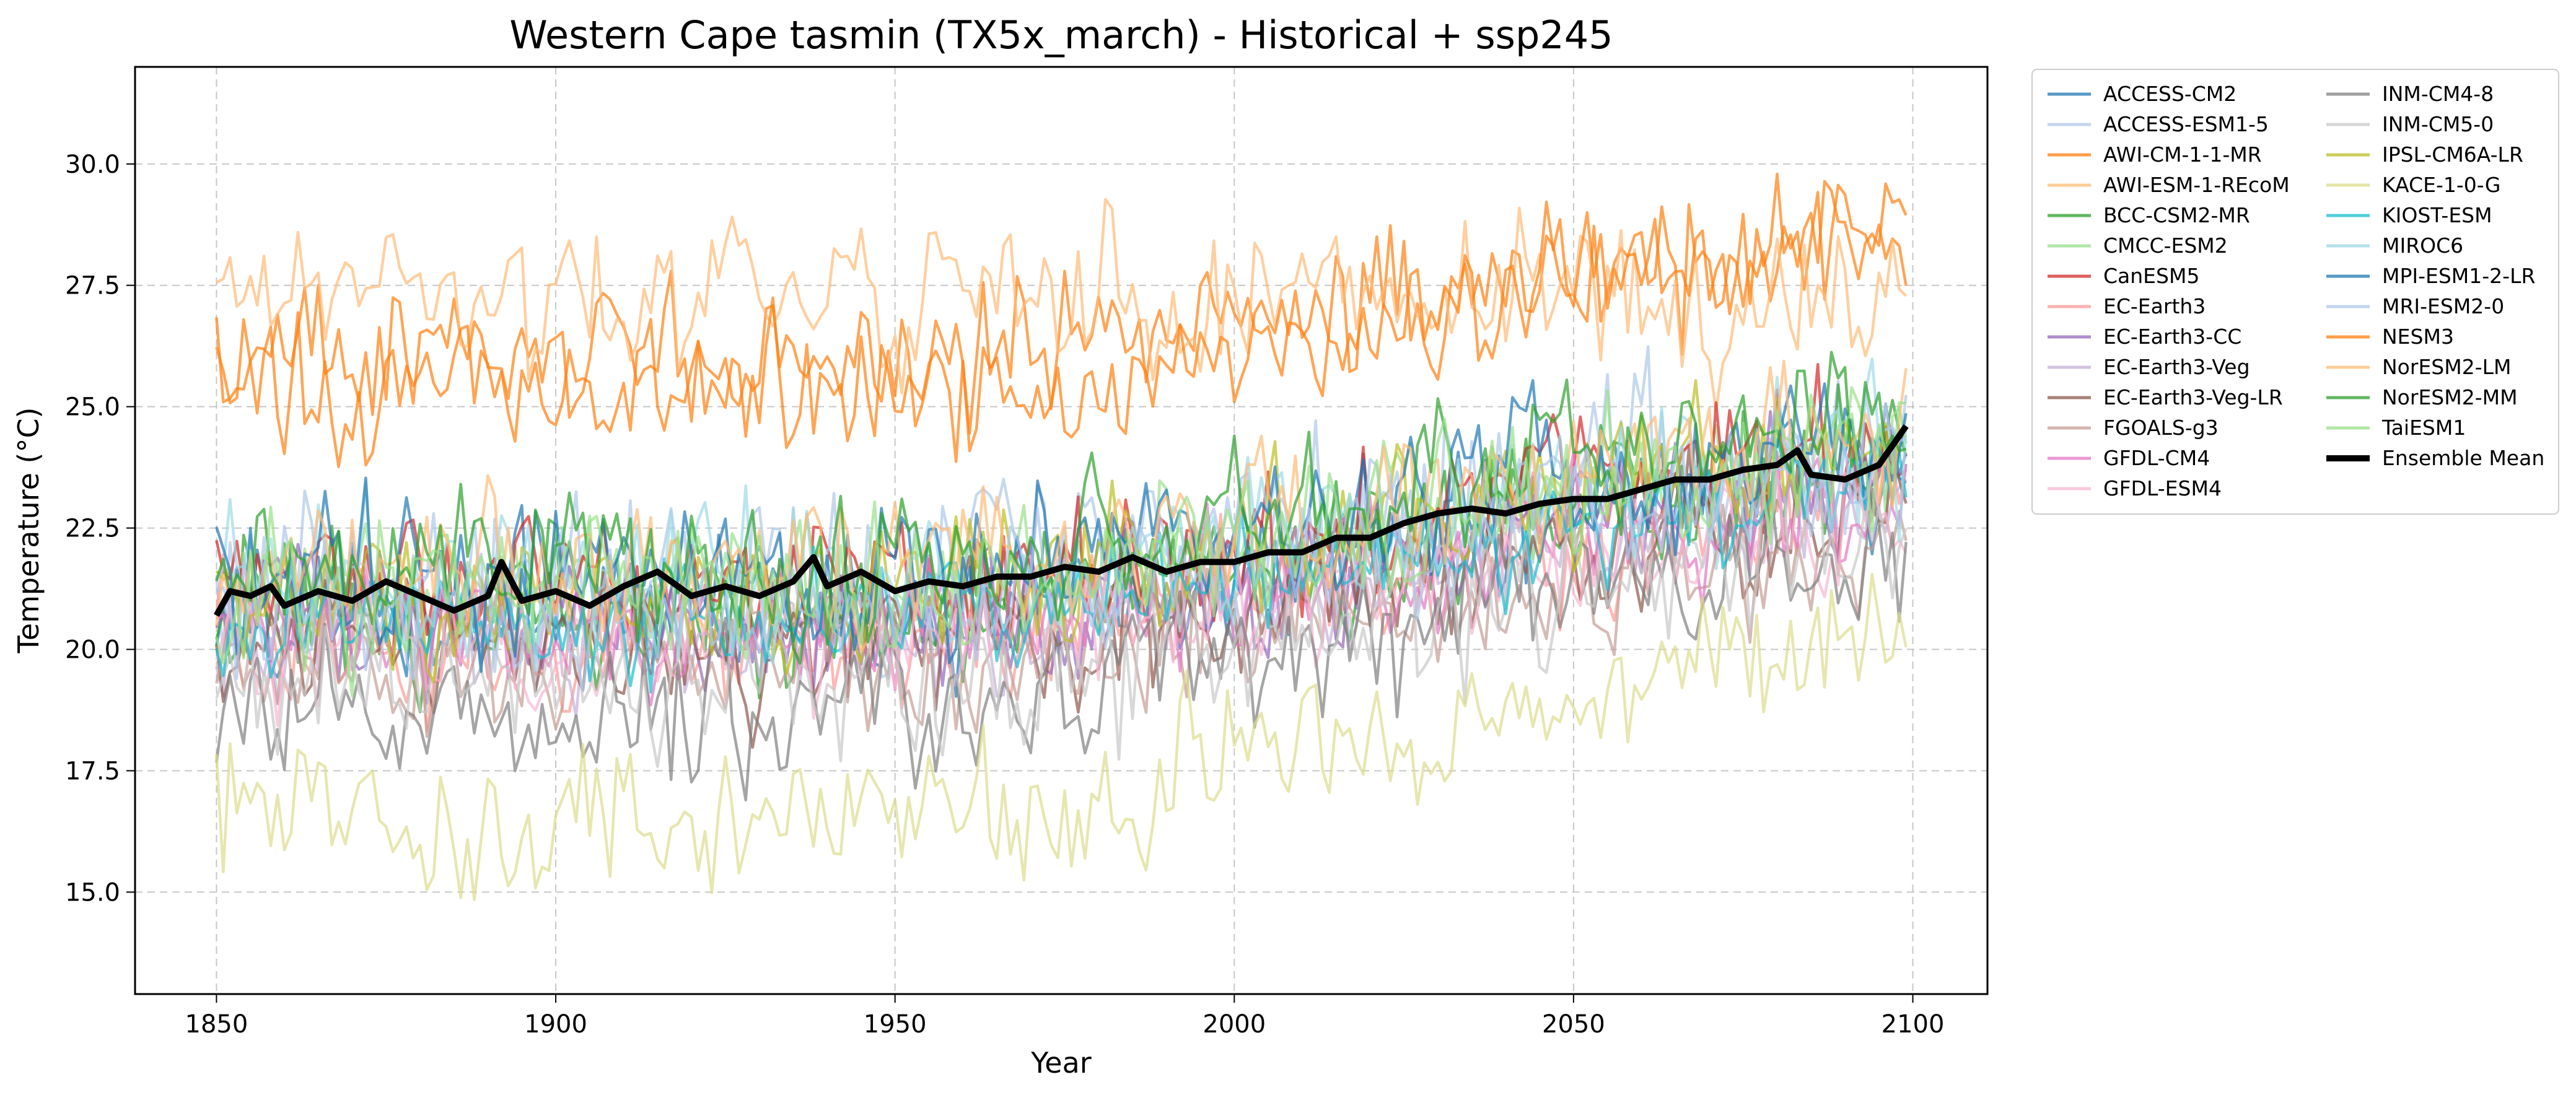 This screenshot has height=1095, width=2576. I want to click on legend-label: AWI-CM-1-1-MR, so click(2182, 154).